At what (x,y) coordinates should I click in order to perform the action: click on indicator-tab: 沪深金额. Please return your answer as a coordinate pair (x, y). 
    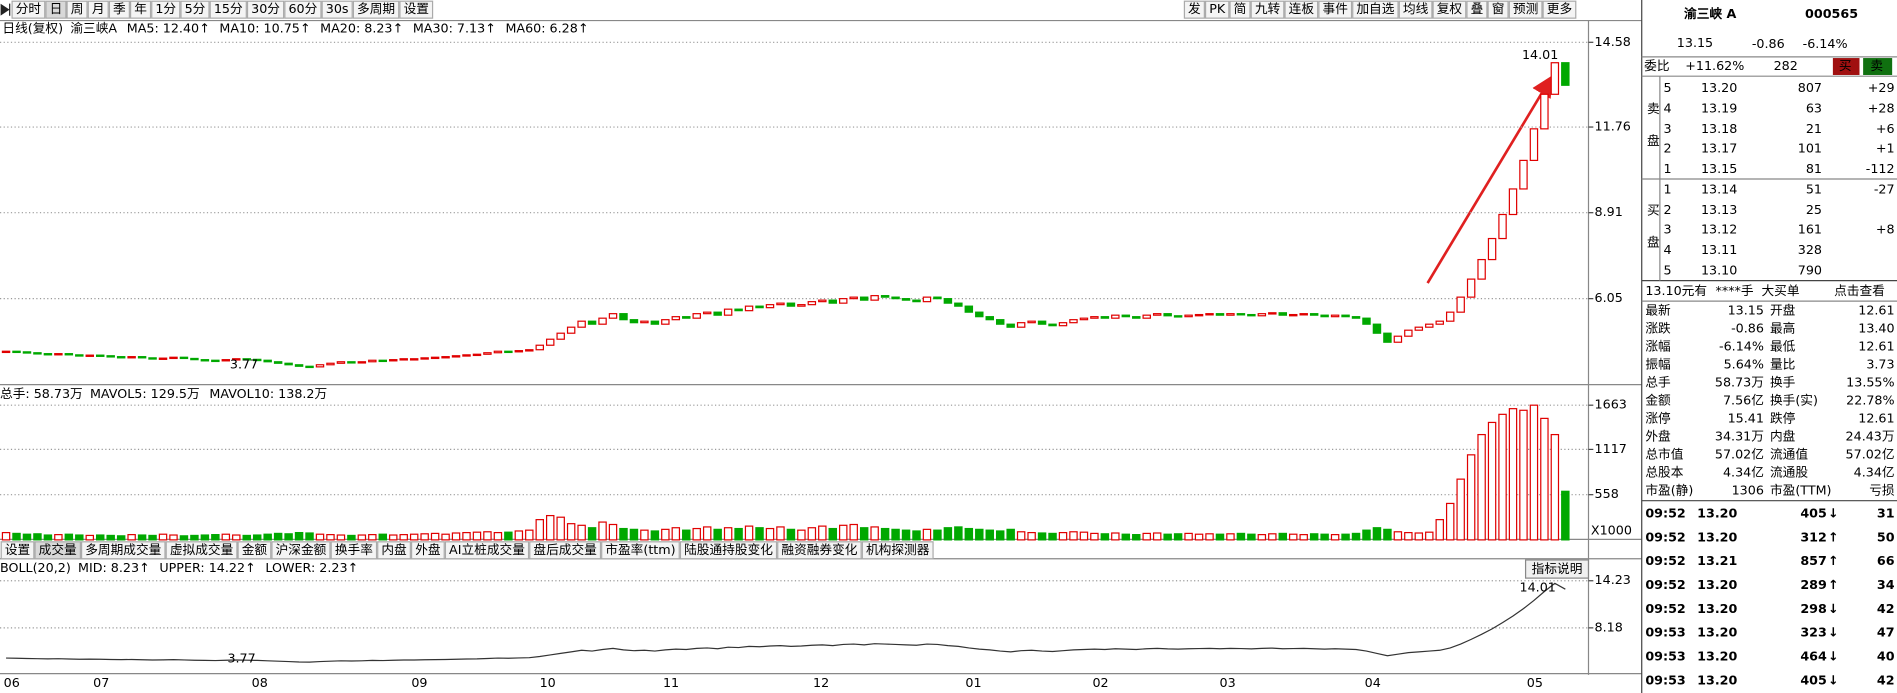
    Looking at the image, I should click on (301, 549).